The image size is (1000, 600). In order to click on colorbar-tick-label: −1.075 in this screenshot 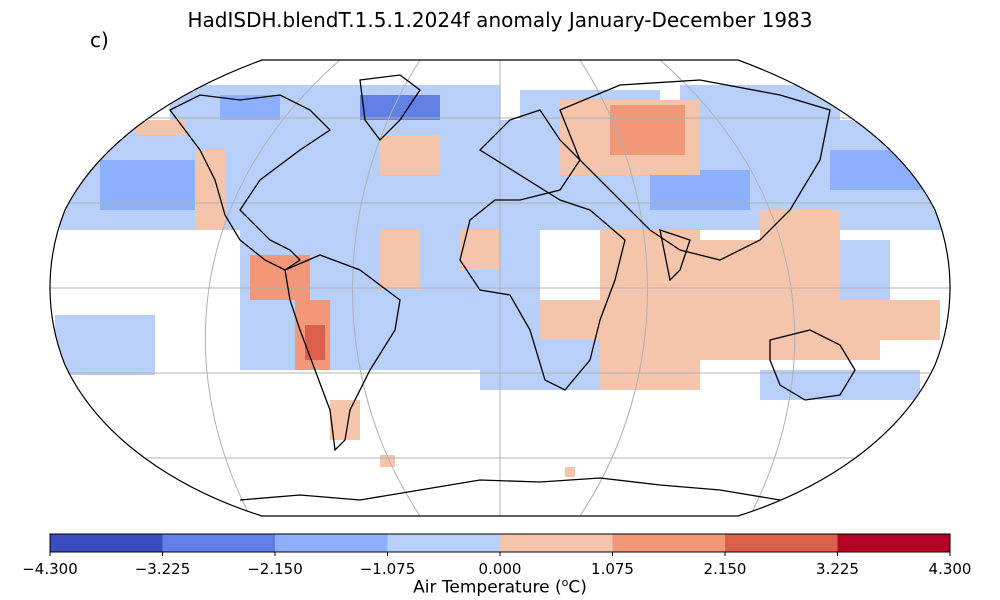, I will do `click(387, 569)`.